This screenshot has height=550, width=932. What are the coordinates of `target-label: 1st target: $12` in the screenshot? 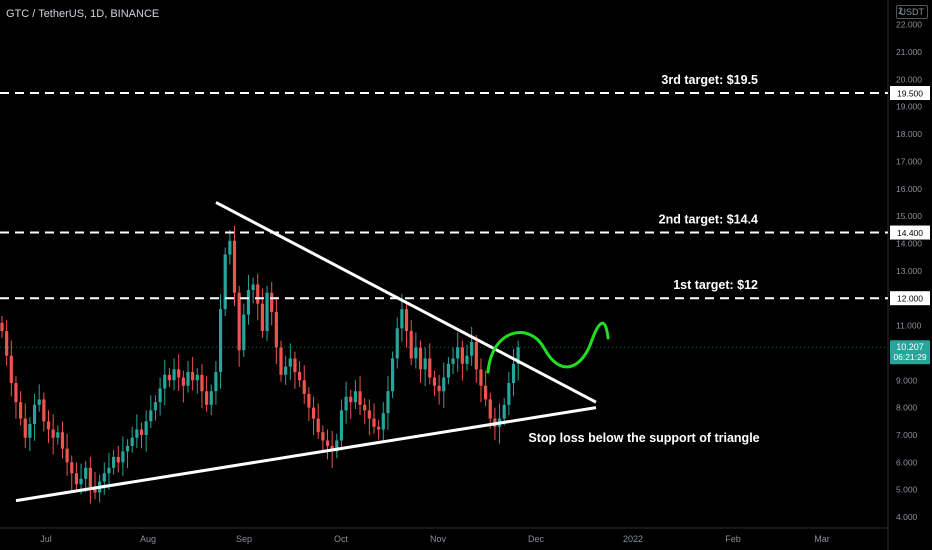 It's located at (715, 285).